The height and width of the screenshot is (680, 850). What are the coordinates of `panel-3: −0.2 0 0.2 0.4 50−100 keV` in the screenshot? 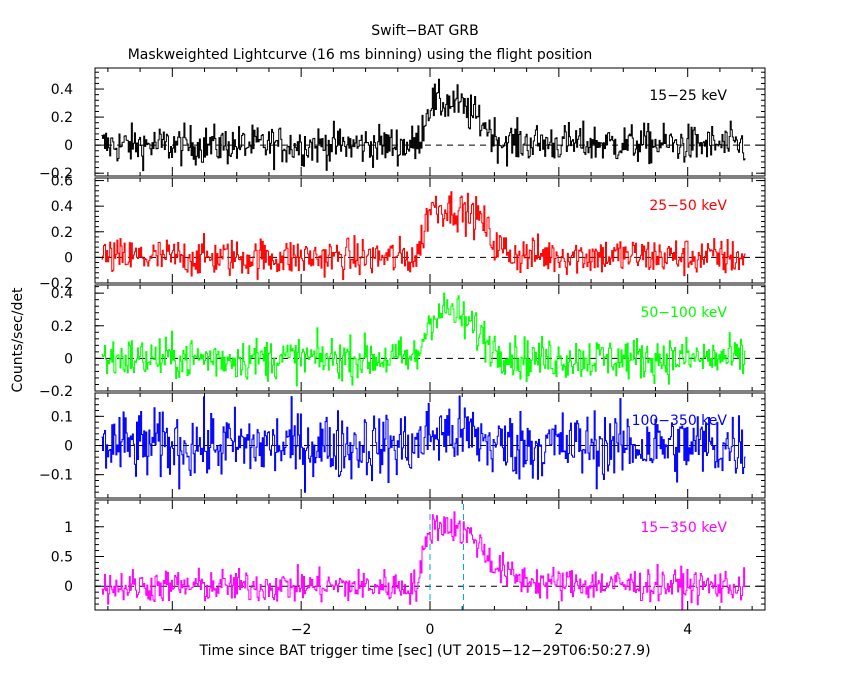 It's located at (402, 342).